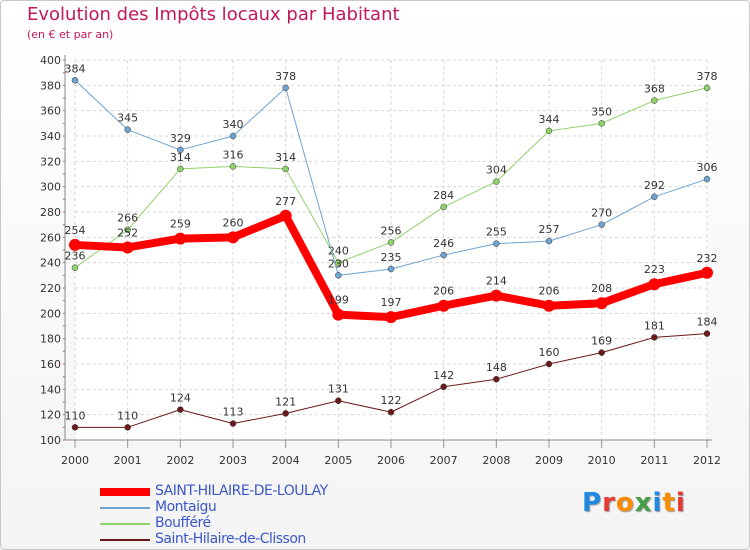 This screenshot has height=550, width=750. What do you see at coordinates (609, 503) in the screenshot?
I see `logo-letter: r` at bounding box center [609, 503].